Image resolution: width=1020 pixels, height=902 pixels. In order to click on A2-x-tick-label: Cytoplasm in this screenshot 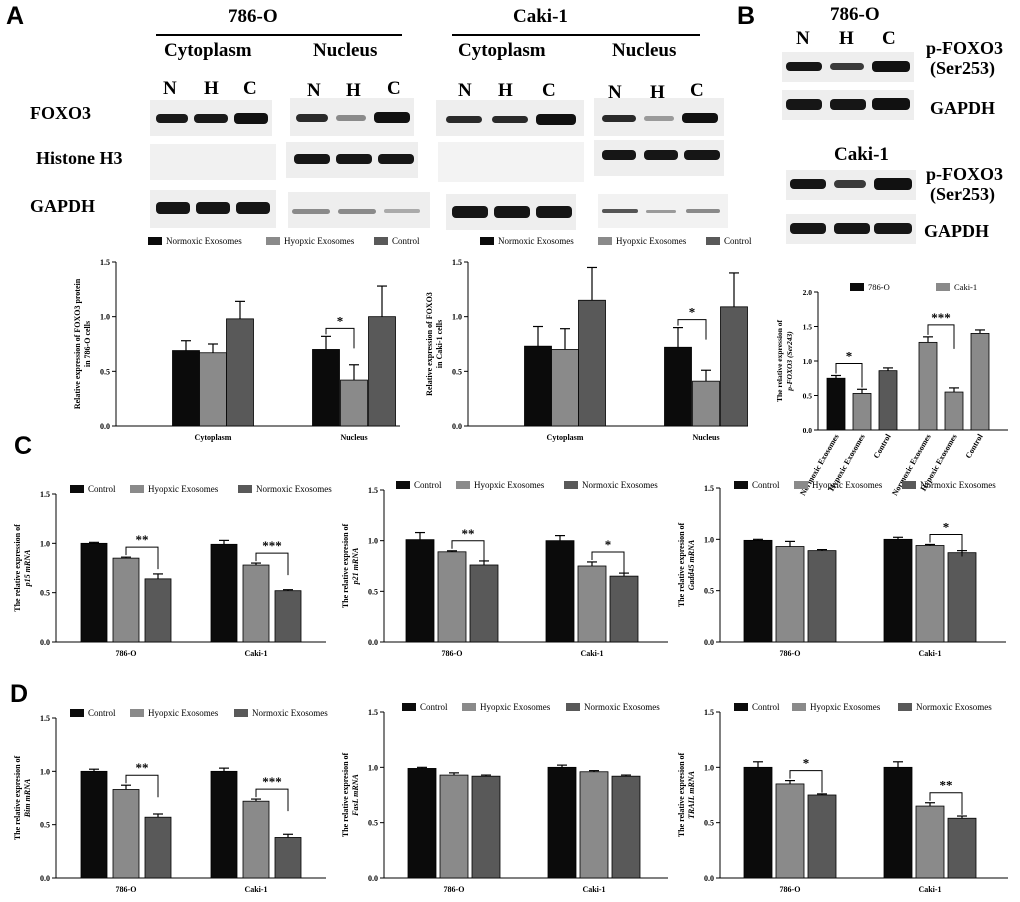, I will do `click(565, 437)`.